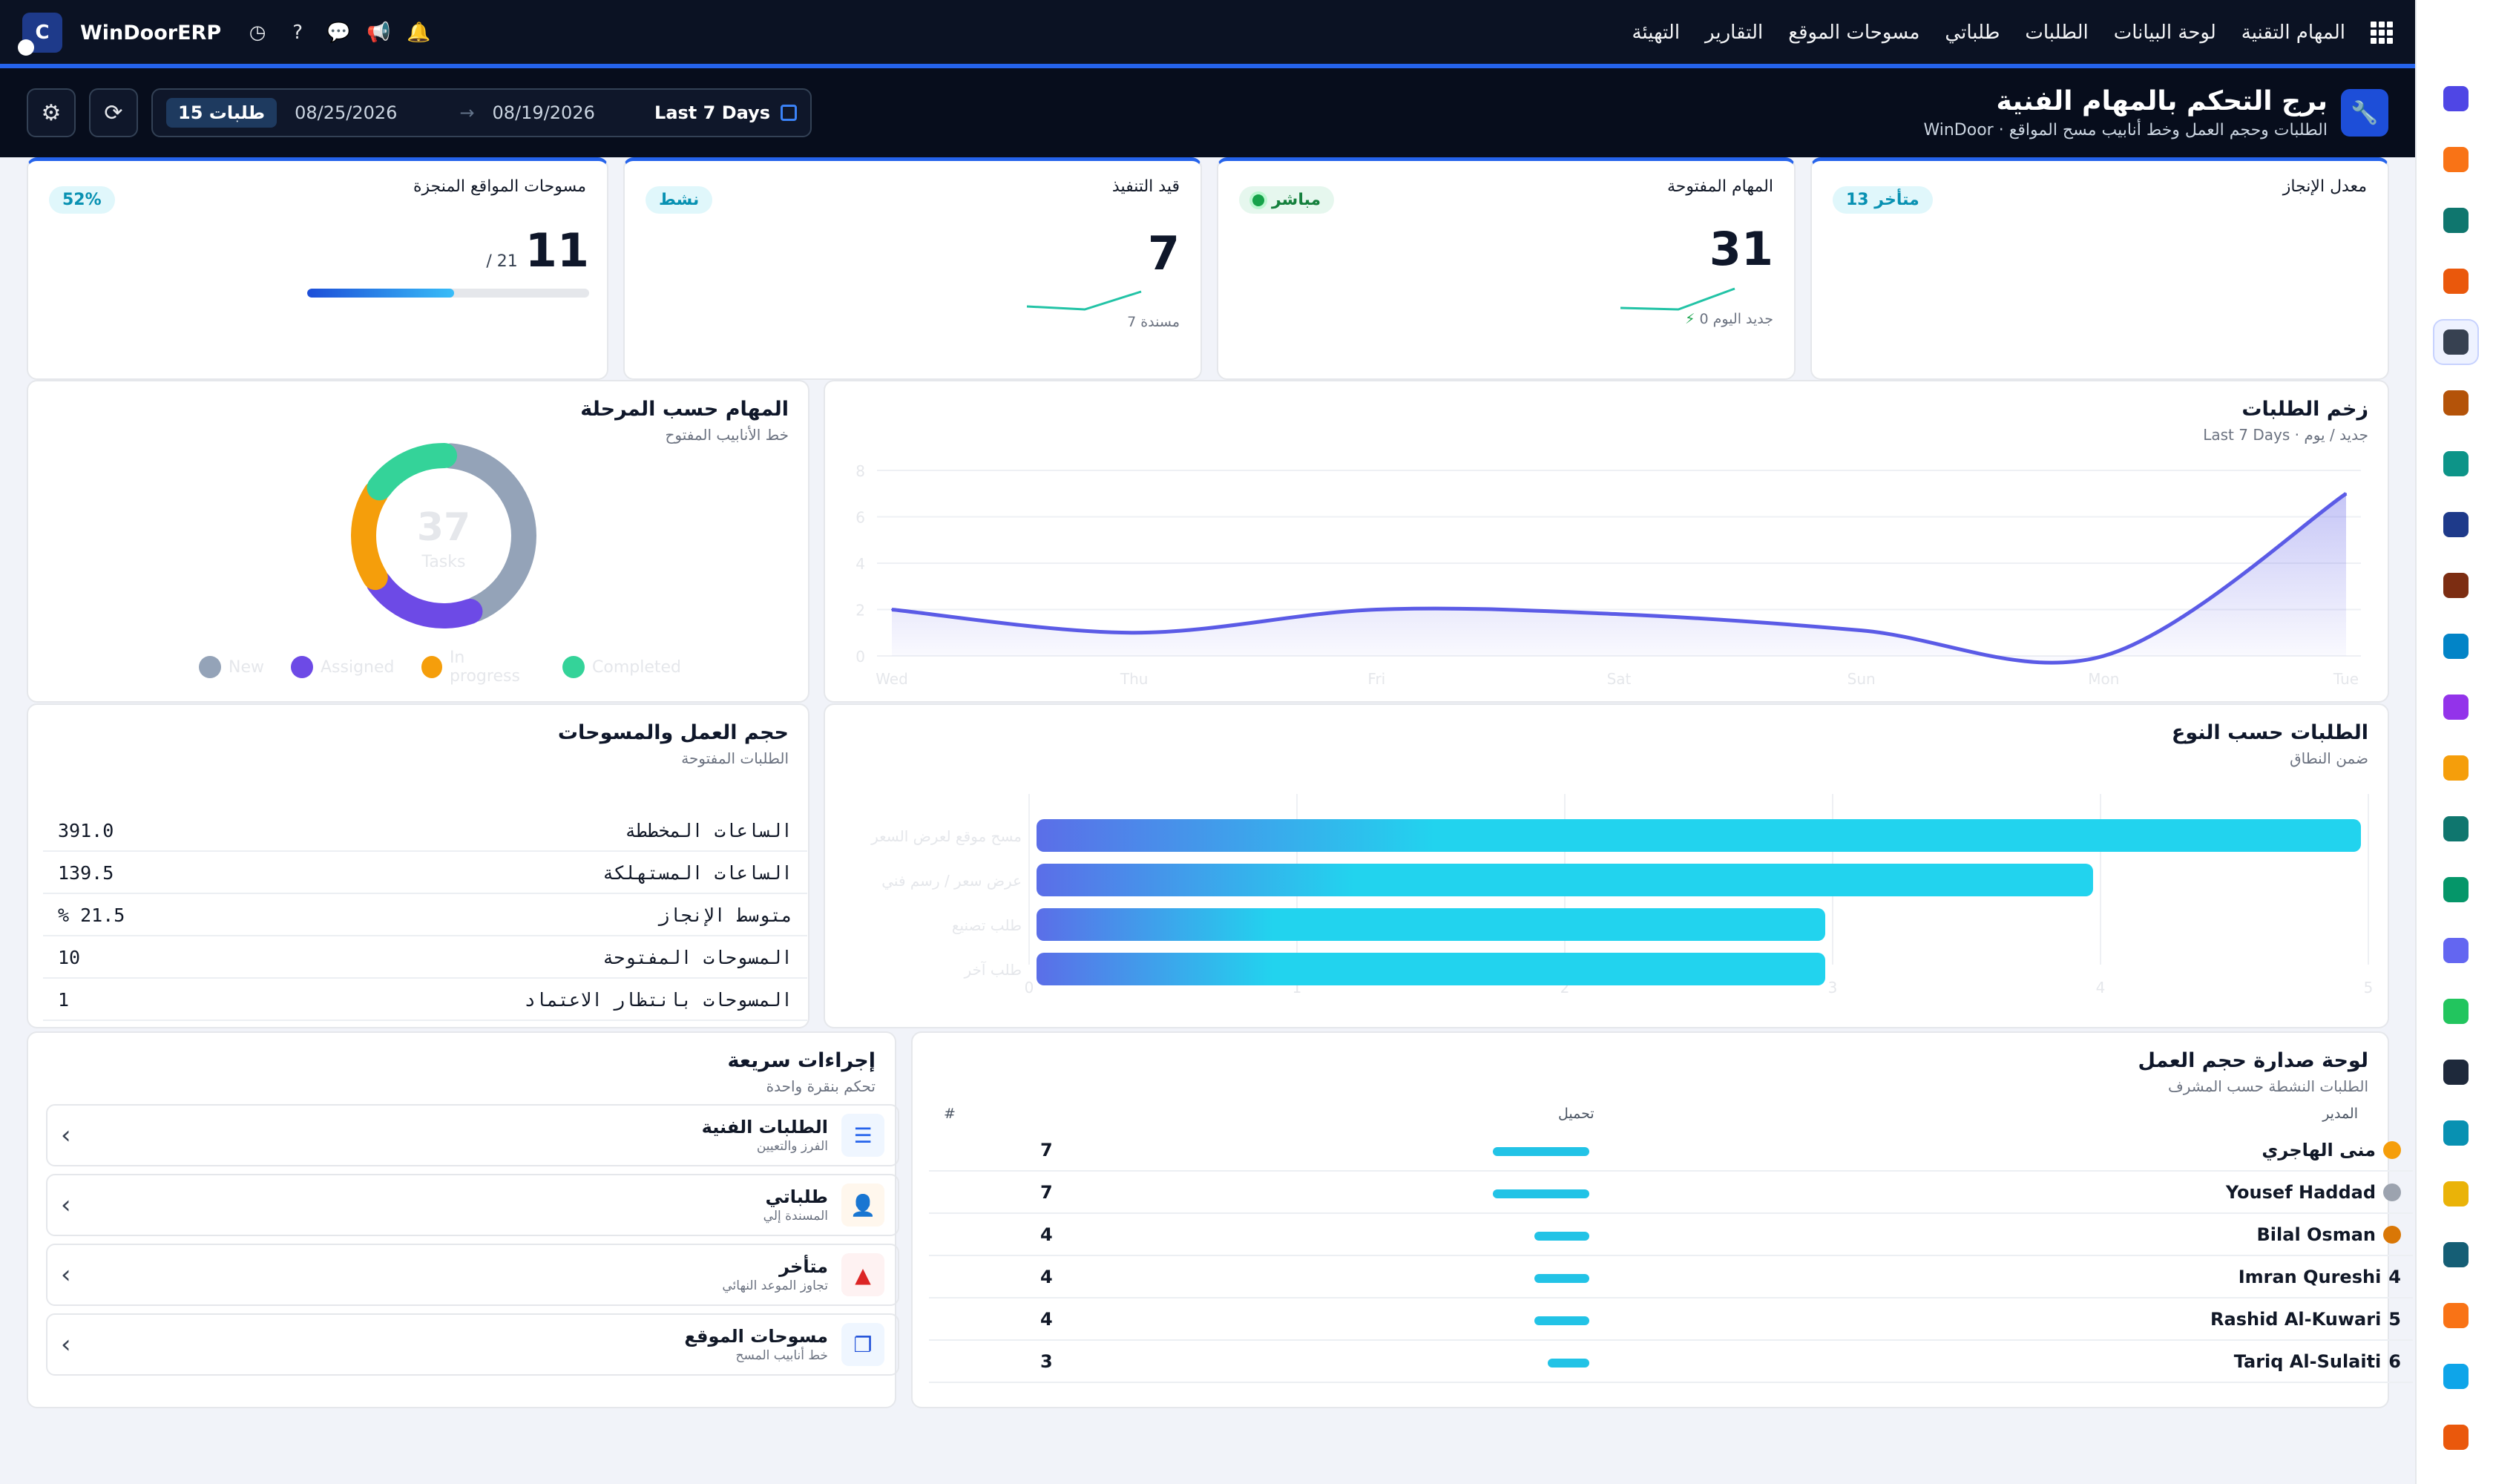 The width and height of the screenshot is (2493, 1484). Describe the element at coordinates (1734, 33) in the screenshot. I see `nav-reports: التقارير` at that location.